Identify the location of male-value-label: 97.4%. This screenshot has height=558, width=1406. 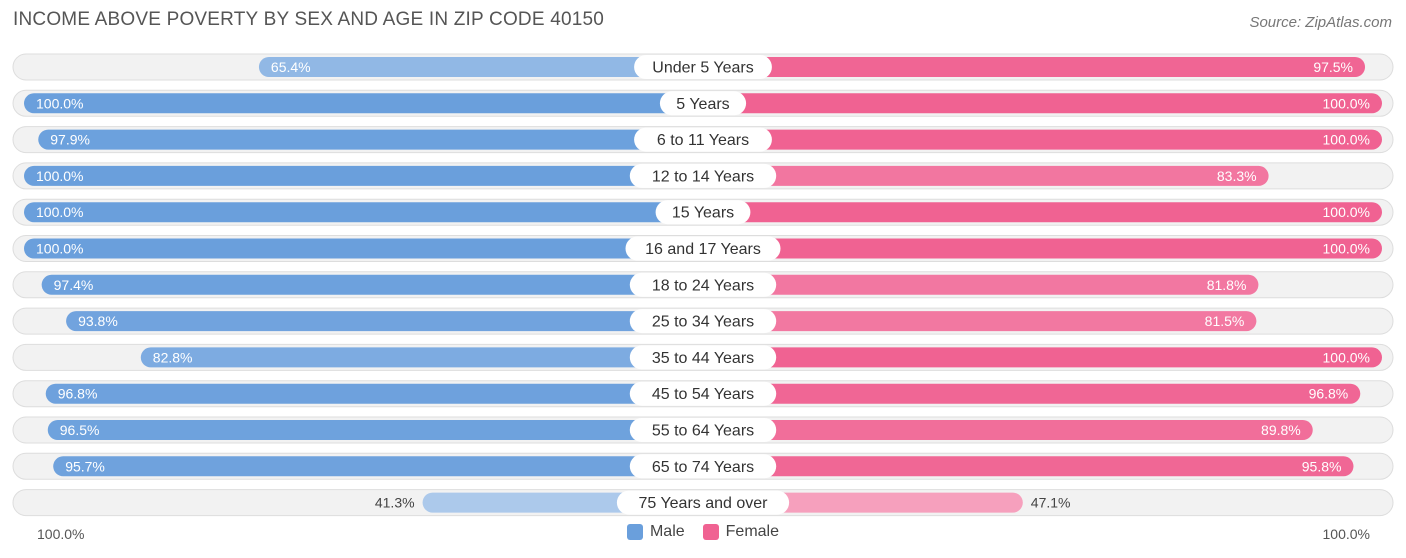
(74, 285).